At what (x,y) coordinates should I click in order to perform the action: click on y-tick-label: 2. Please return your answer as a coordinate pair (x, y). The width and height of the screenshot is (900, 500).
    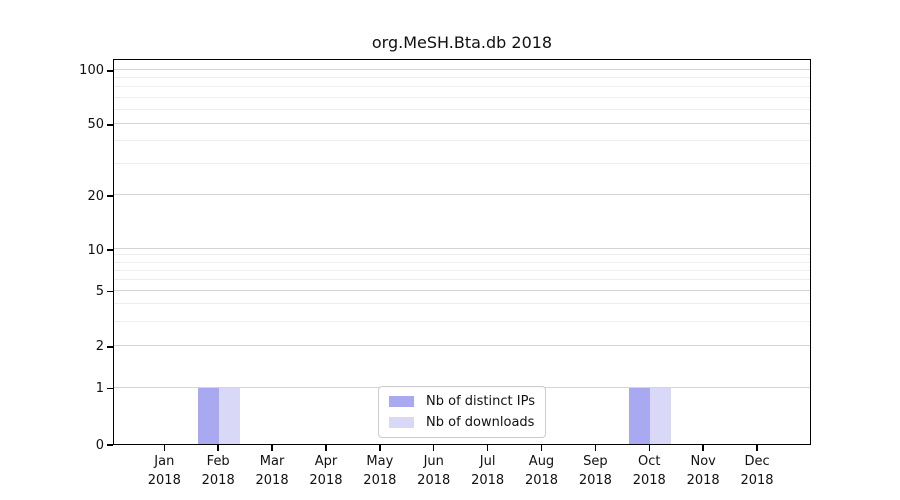
    Looking at the image, I should click on (99, 347).